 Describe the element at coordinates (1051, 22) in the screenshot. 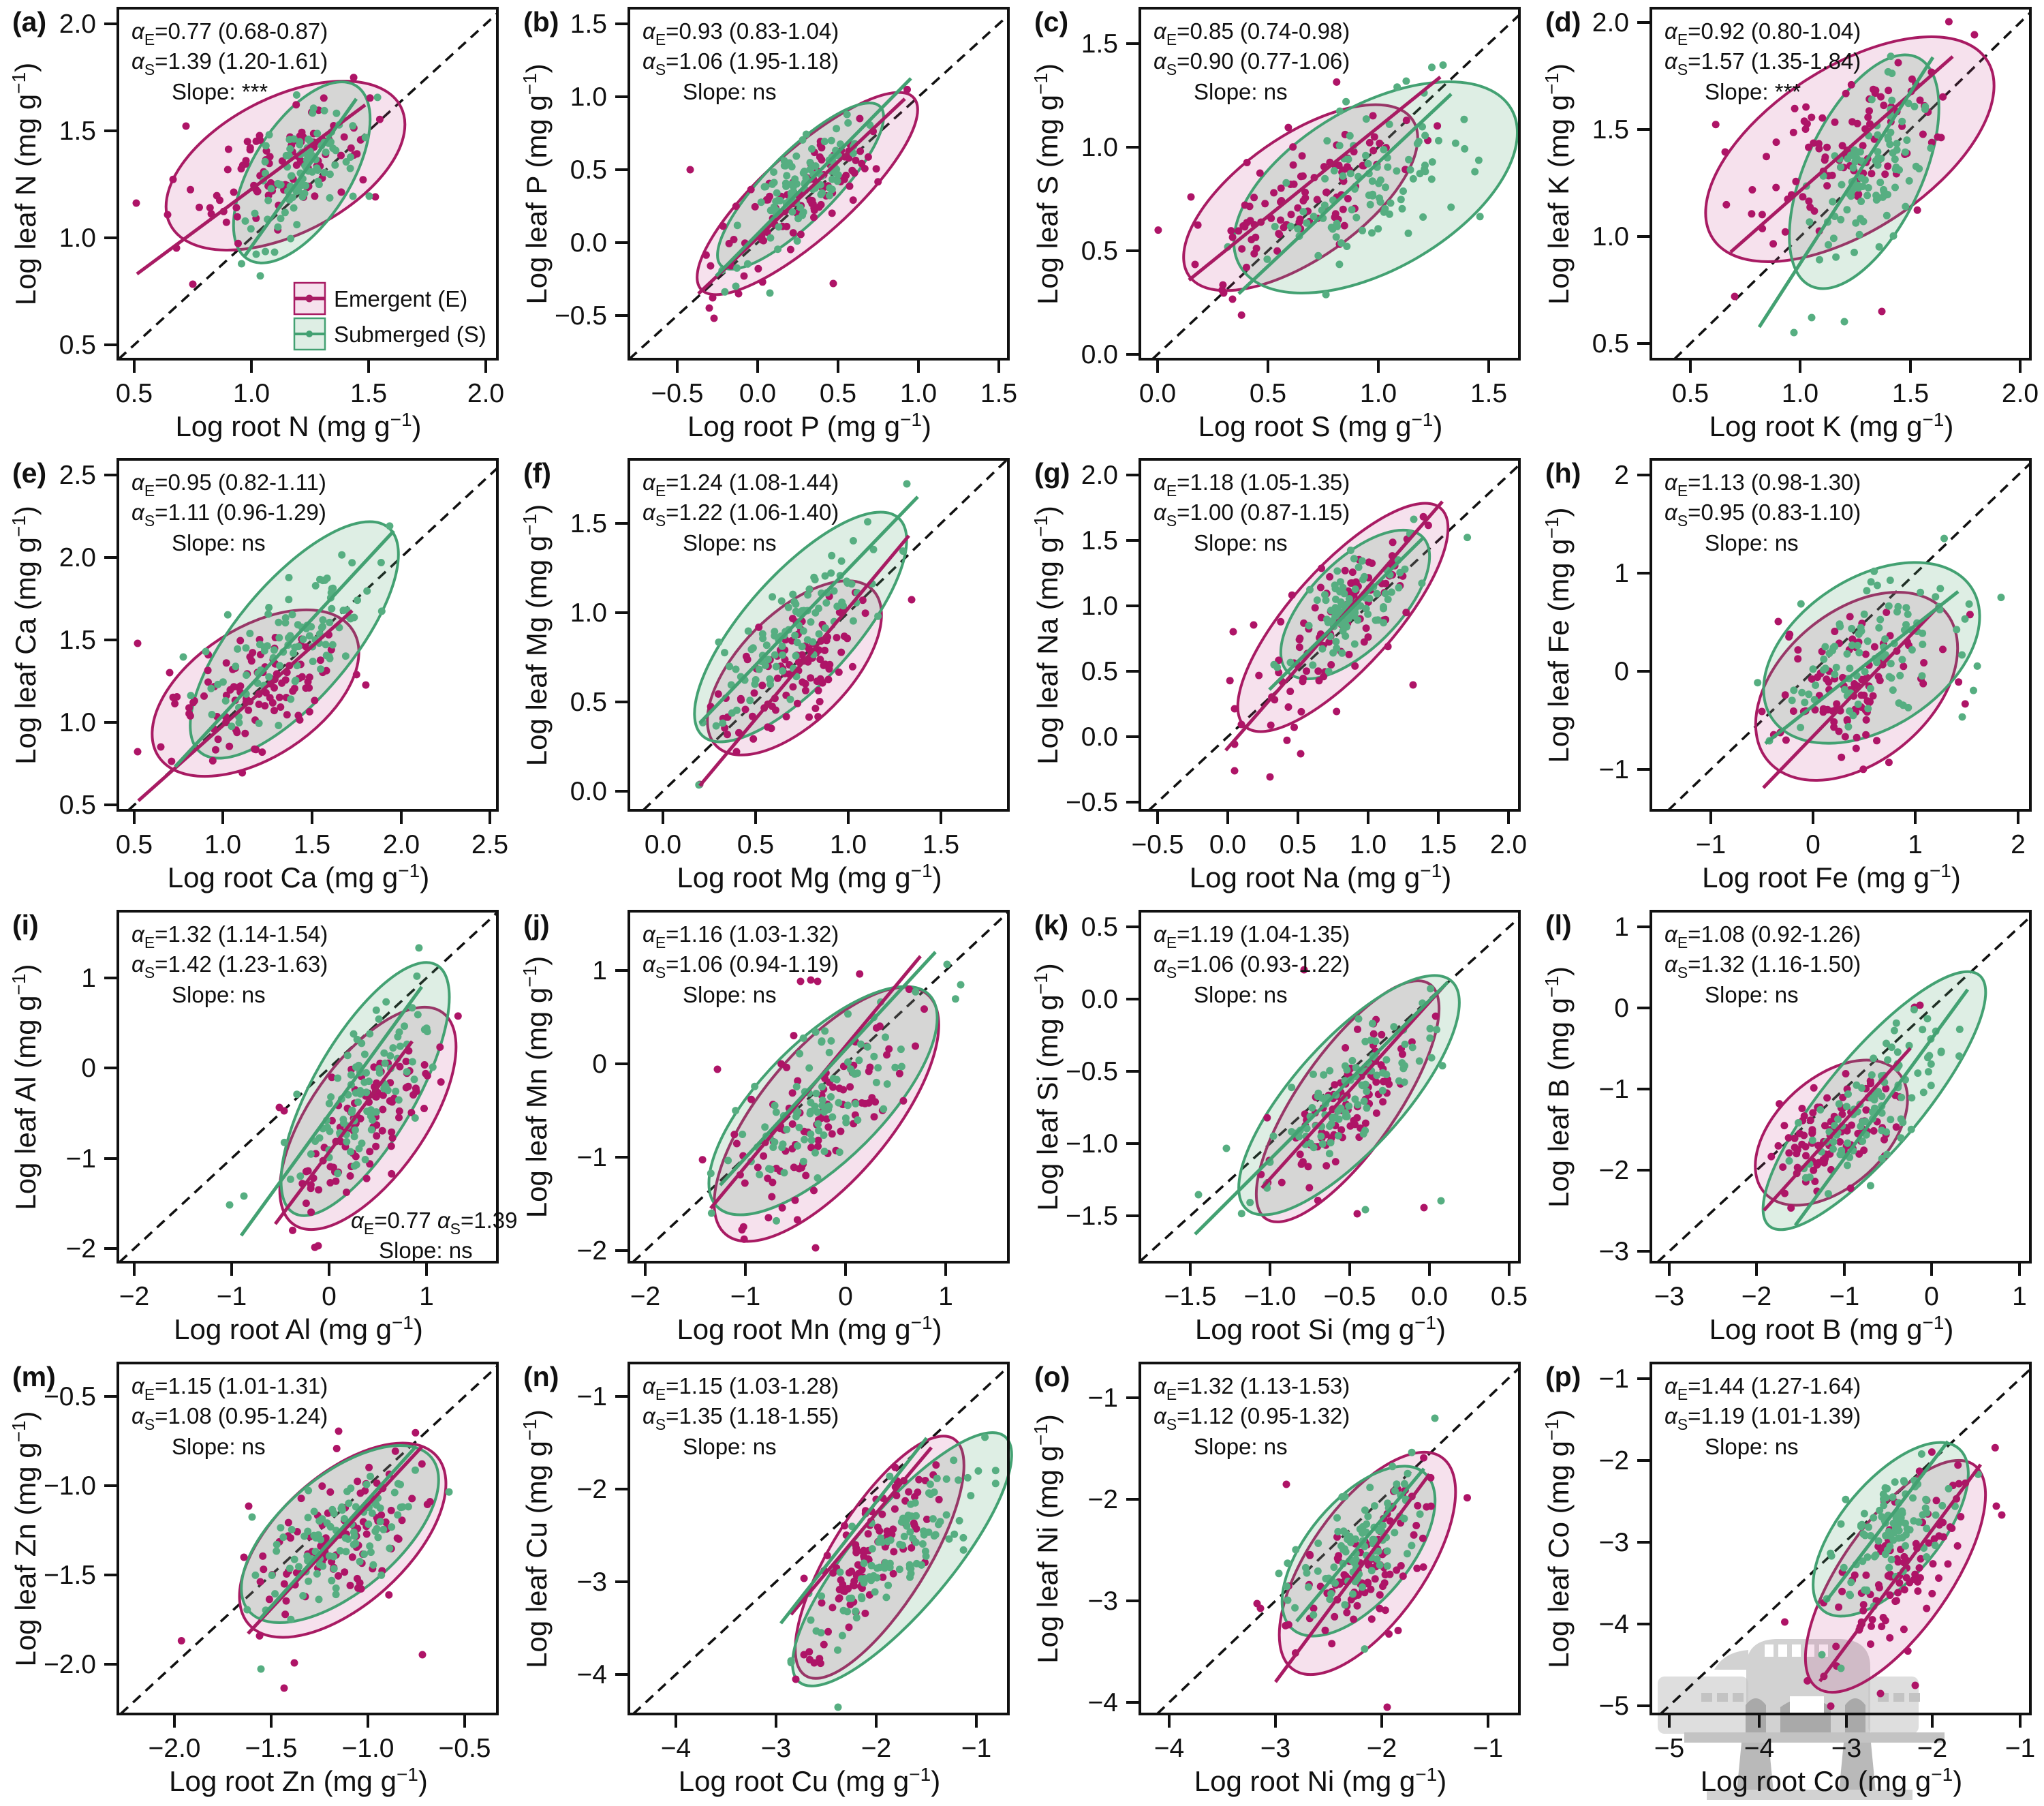

I see `svg-text: (c)` at that location.